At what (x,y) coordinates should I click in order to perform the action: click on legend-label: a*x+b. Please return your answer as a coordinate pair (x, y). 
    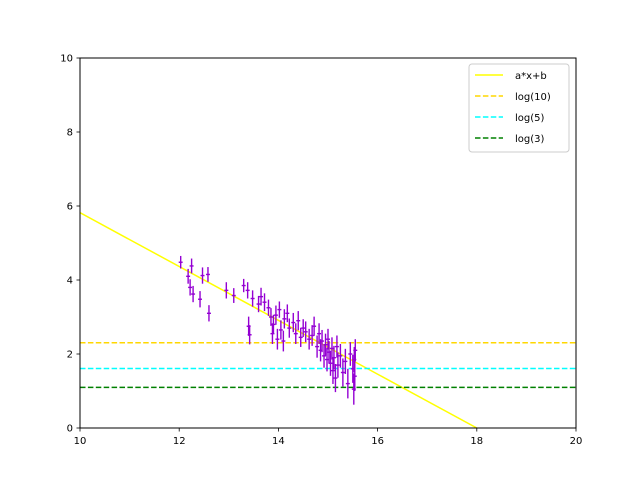
    Looking at the image, I should click on (531, 76).